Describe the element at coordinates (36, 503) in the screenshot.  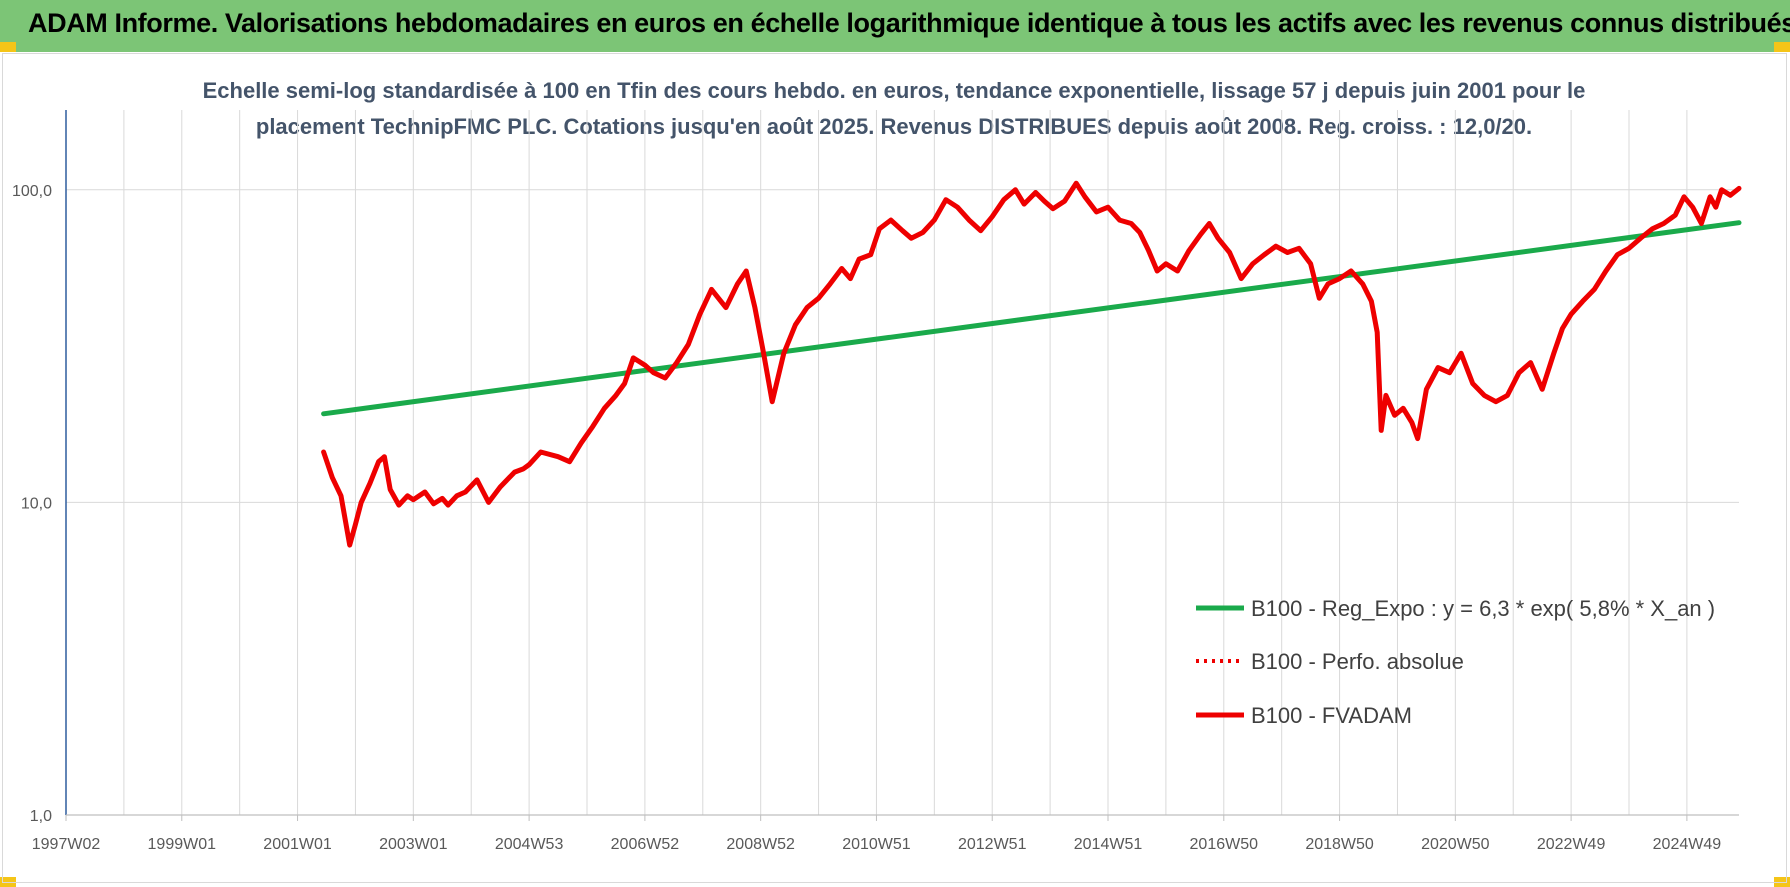
I see `y-tick-label: 10,0` at that location.